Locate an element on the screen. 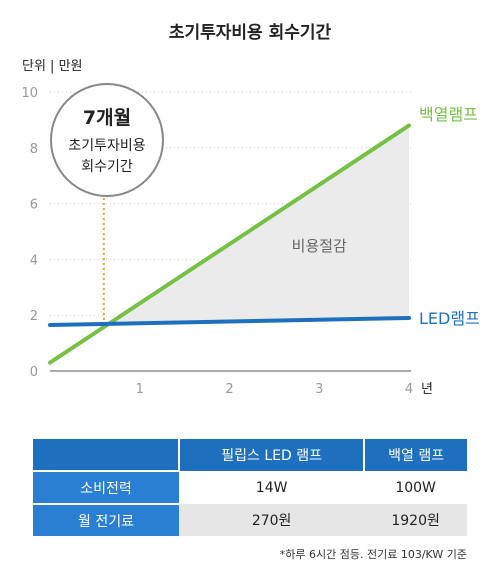 This screenshot has height=584, width=500. x-tick-label: 1 is located at coordinates (140, 389).